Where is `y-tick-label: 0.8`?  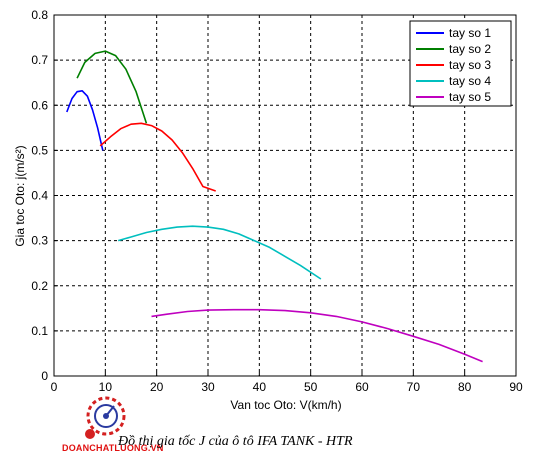 y-tick-label: 0.8 is located at coordinates (39, 15).